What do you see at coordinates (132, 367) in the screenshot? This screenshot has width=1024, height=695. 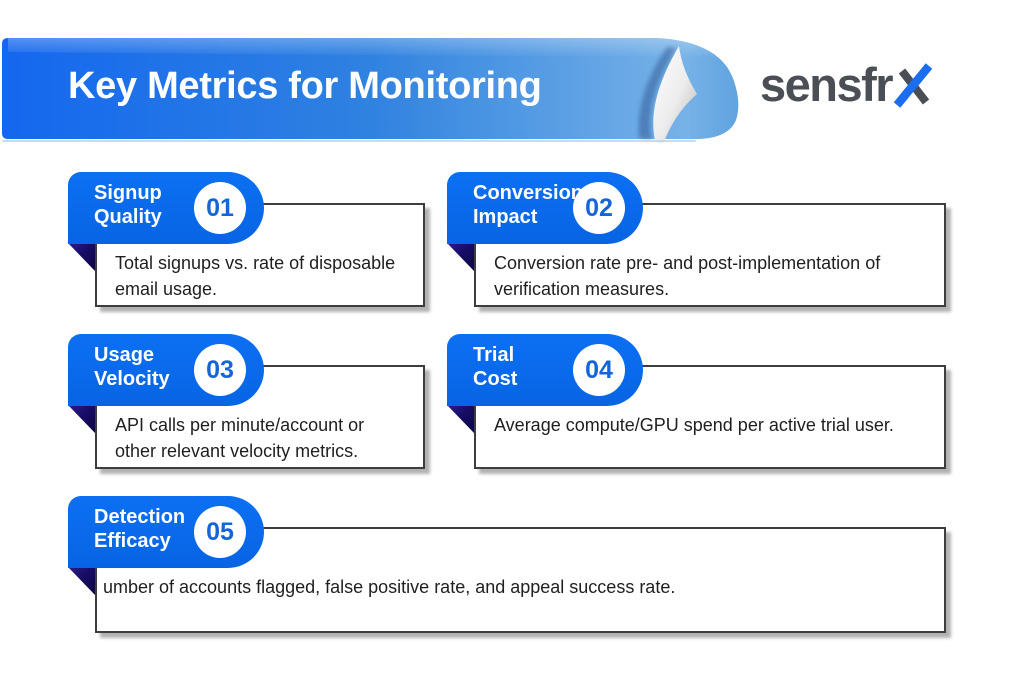 I see `metric-title: Usage Velocity` at bounding box center [132, 367].